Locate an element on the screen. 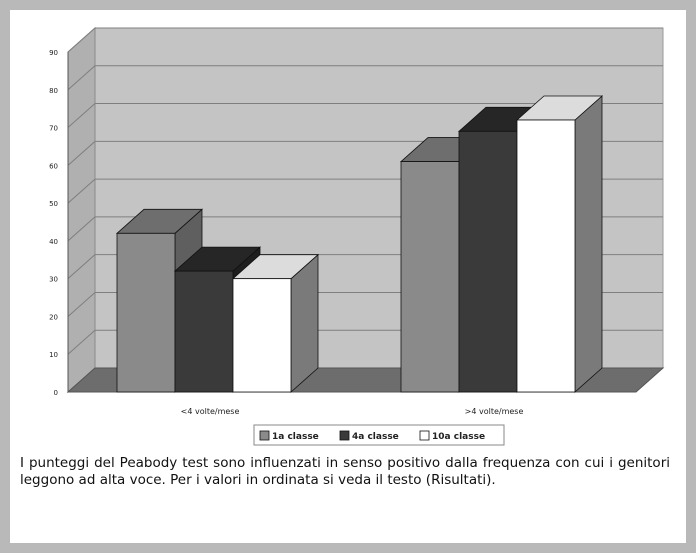 The width and height of the screenshot is (696, 553). x-tick-label: >4 volte/mese is located at coordinates (494, 411).